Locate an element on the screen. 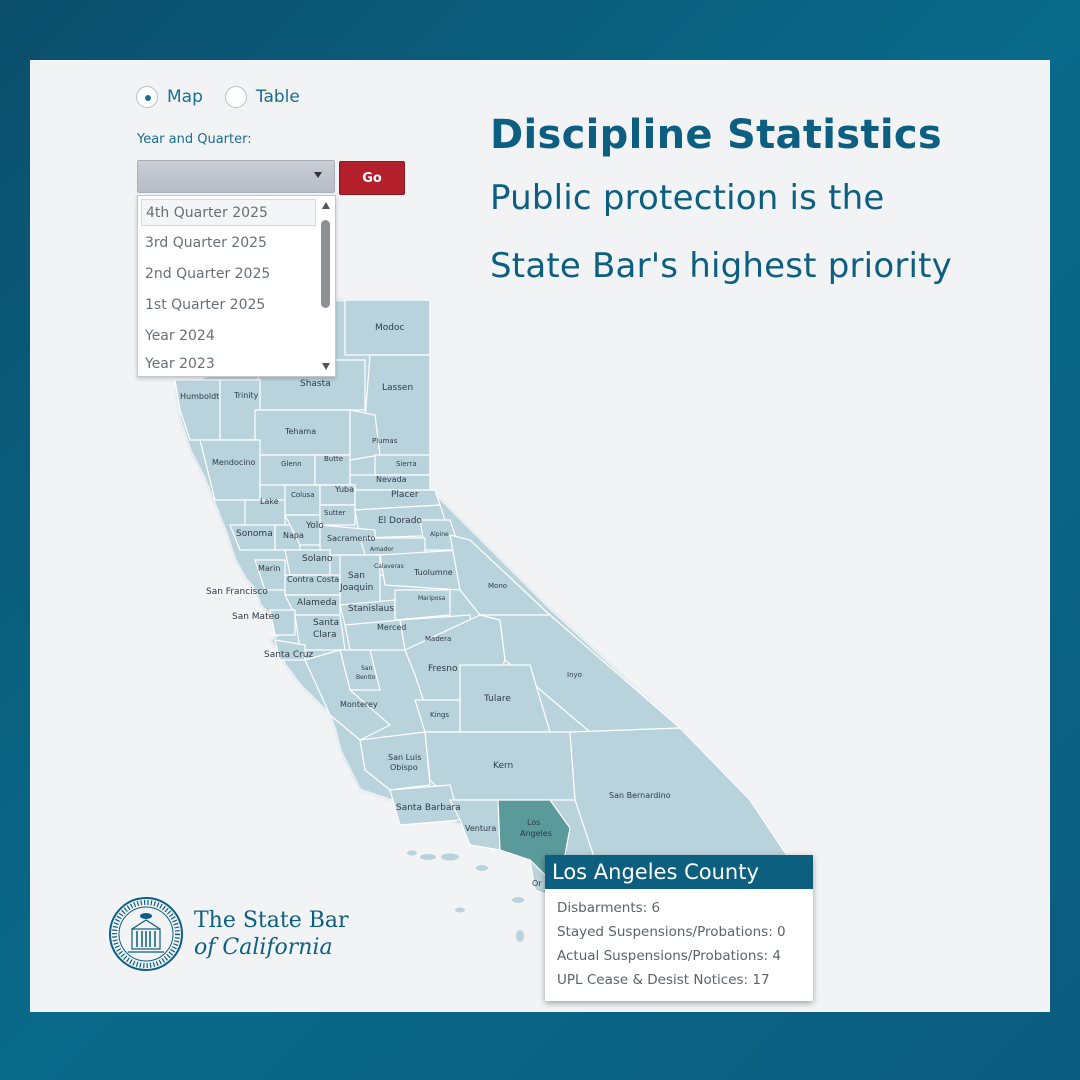 Image resolution: width=1080 pixels, height=1080 pixels. label-tulare: Tulare is located at coordinates (497, 699).